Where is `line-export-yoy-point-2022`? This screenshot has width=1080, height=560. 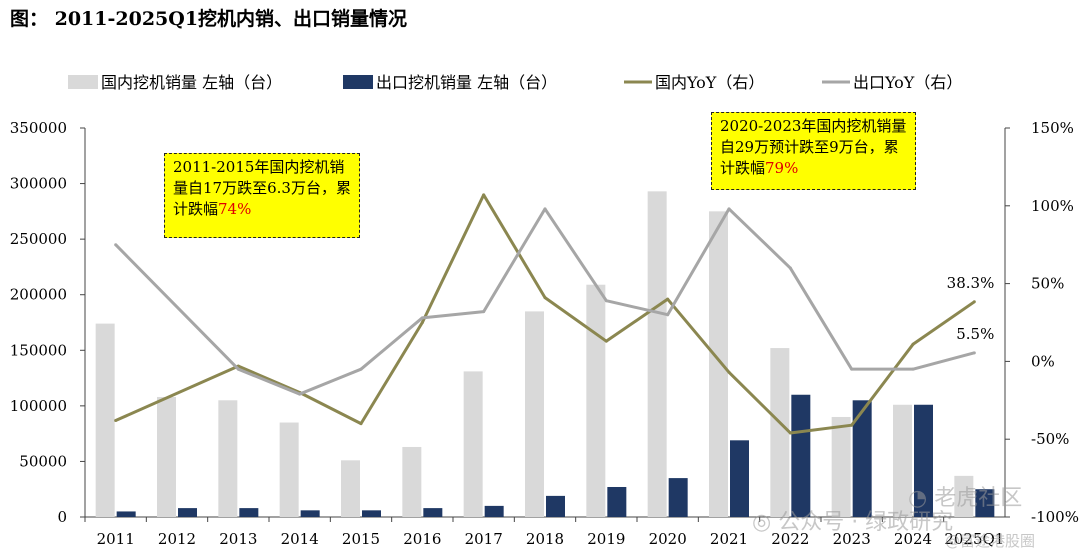 line-export-yoy-point-2022 is located at coordinates (790, 268).